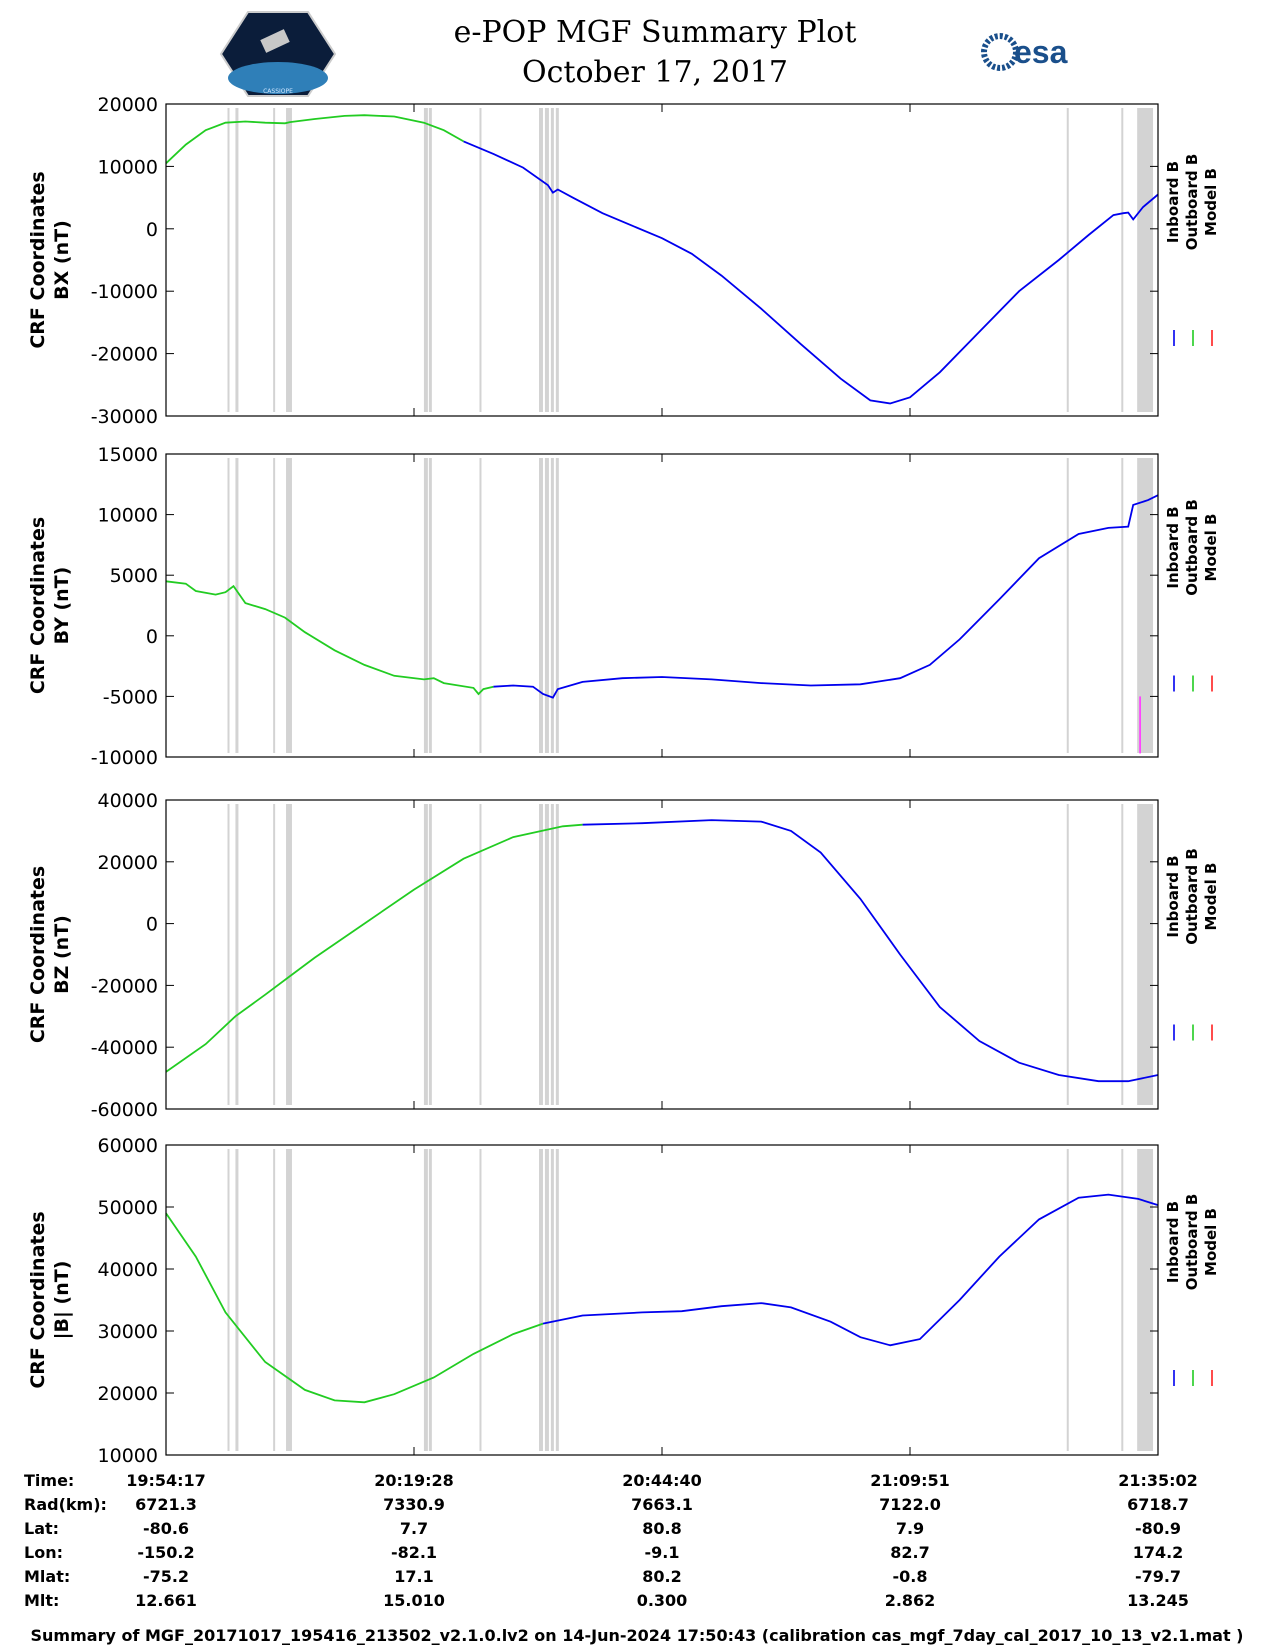 This screenshot has height=1650, width=1275. What do you see at coordinates (134, 576) in the screenshot?
I see `y-tick-label: 5000` at bounding box center [134, 576].